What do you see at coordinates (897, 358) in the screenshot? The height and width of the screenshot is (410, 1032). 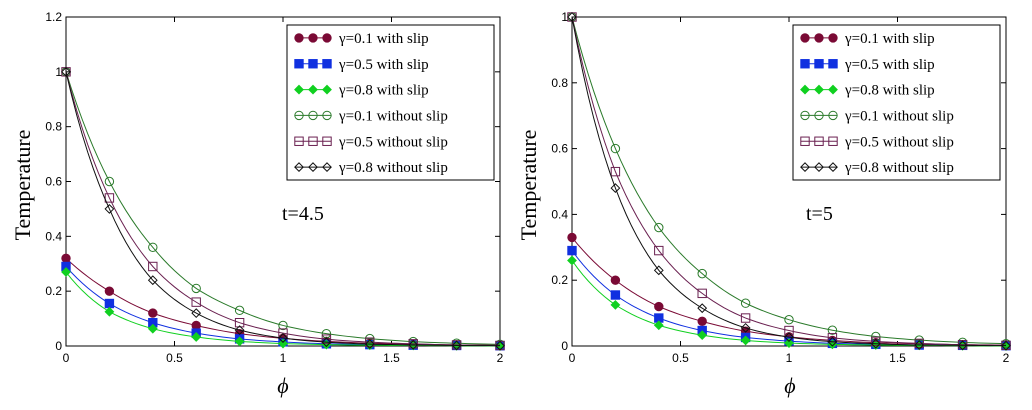 I see `x-tick-label: 1.5` at bounding box center [897, 358].